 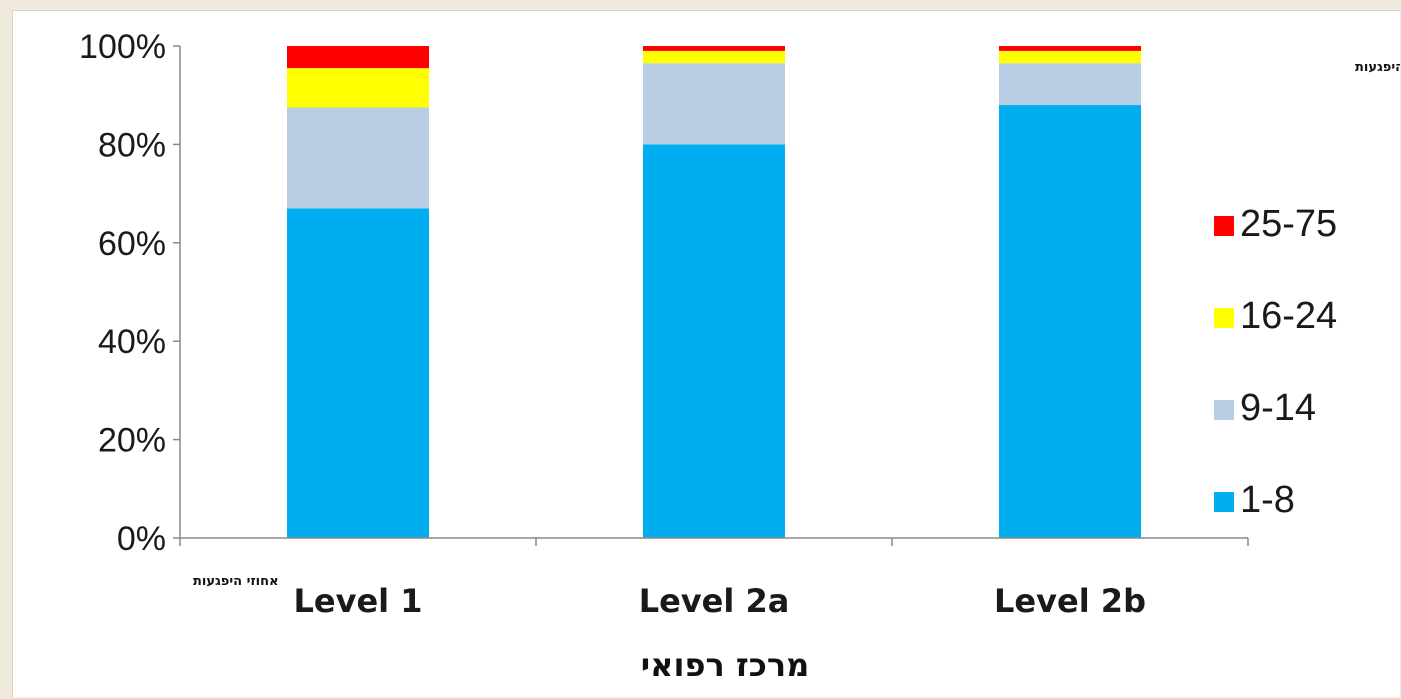 I want to click on x-ticks-group: Level 1 Level 2a Level 2b, so click(x=714, y=579).